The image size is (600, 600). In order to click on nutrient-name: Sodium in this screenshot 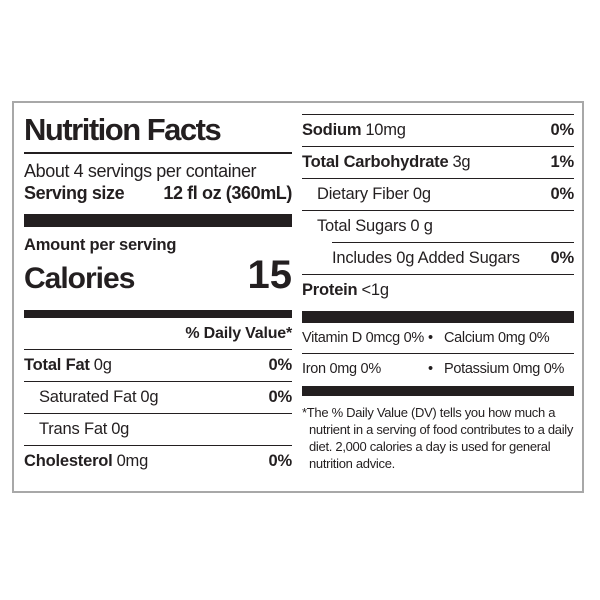, I will do `click(332, 130)`.